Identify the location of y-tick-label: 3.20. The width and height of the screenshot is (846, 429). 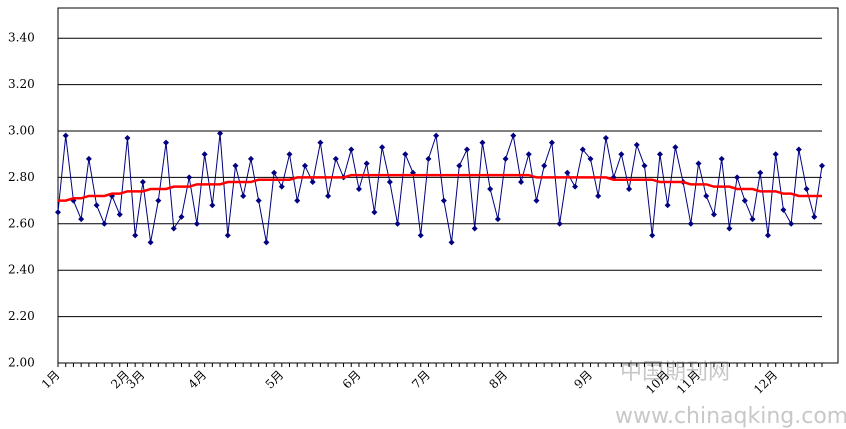
(21, 84).